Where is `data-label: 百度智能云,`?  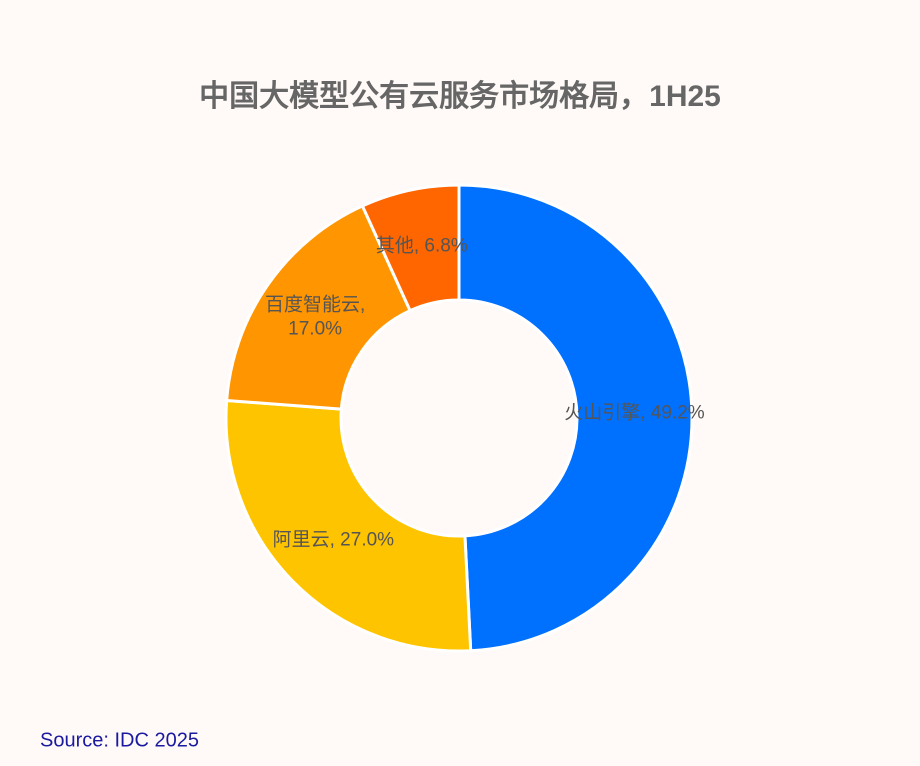 data-label: 百度智能云, is located at coordinates (315, 305).